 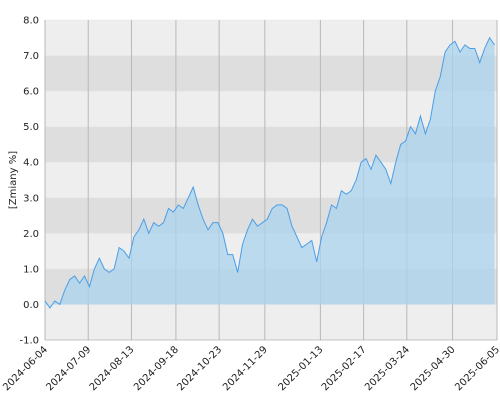 I want to click on x-tick-label: 2024-11-29, so click(x=245, y=368).